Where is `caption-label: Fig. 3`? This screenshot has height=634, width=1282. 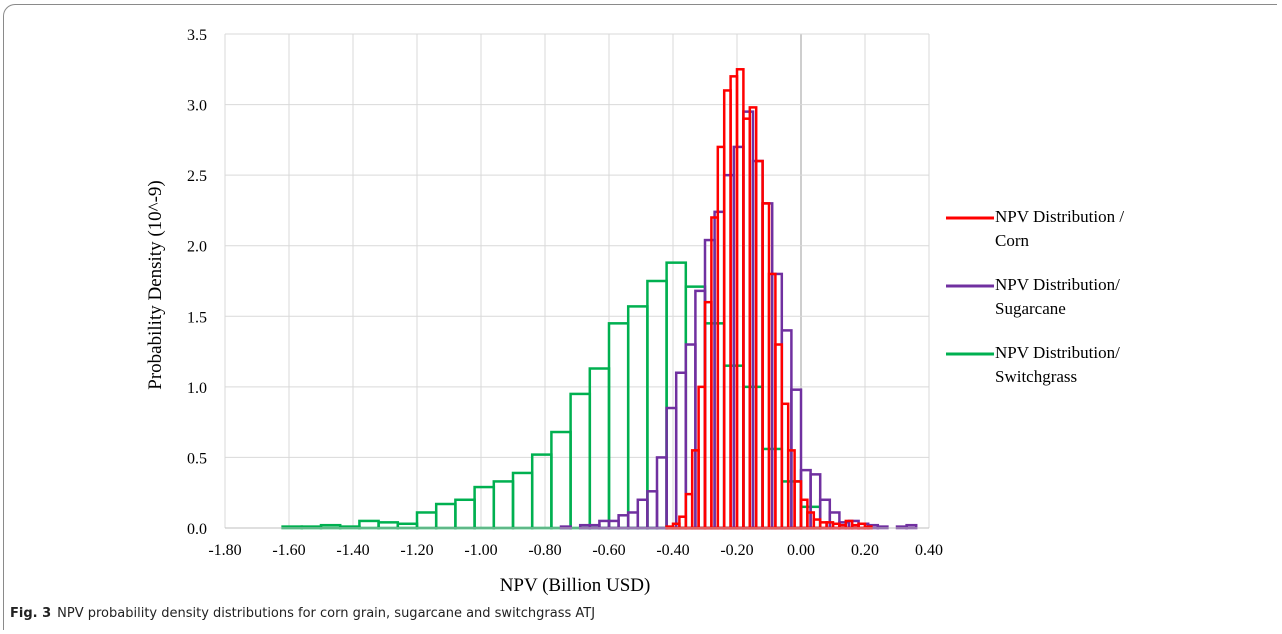
caption-label: Fig. 3 is located at coordinates (31, 613).